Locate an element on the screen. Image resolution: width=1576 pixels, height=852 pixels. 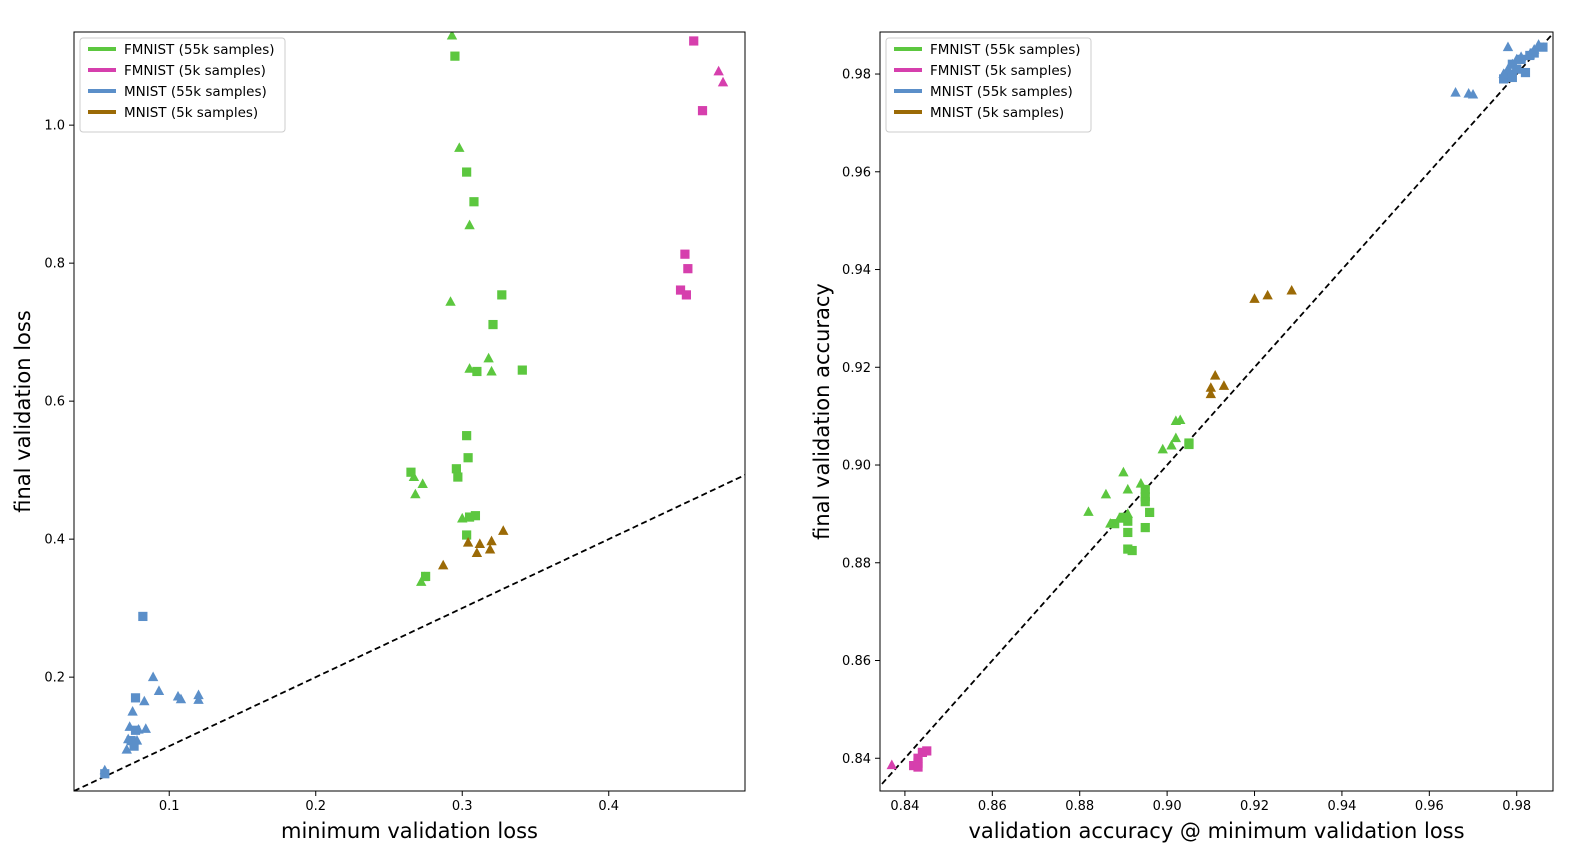
x-tick-label: 0.94 is located at coordinates (1341, 806).